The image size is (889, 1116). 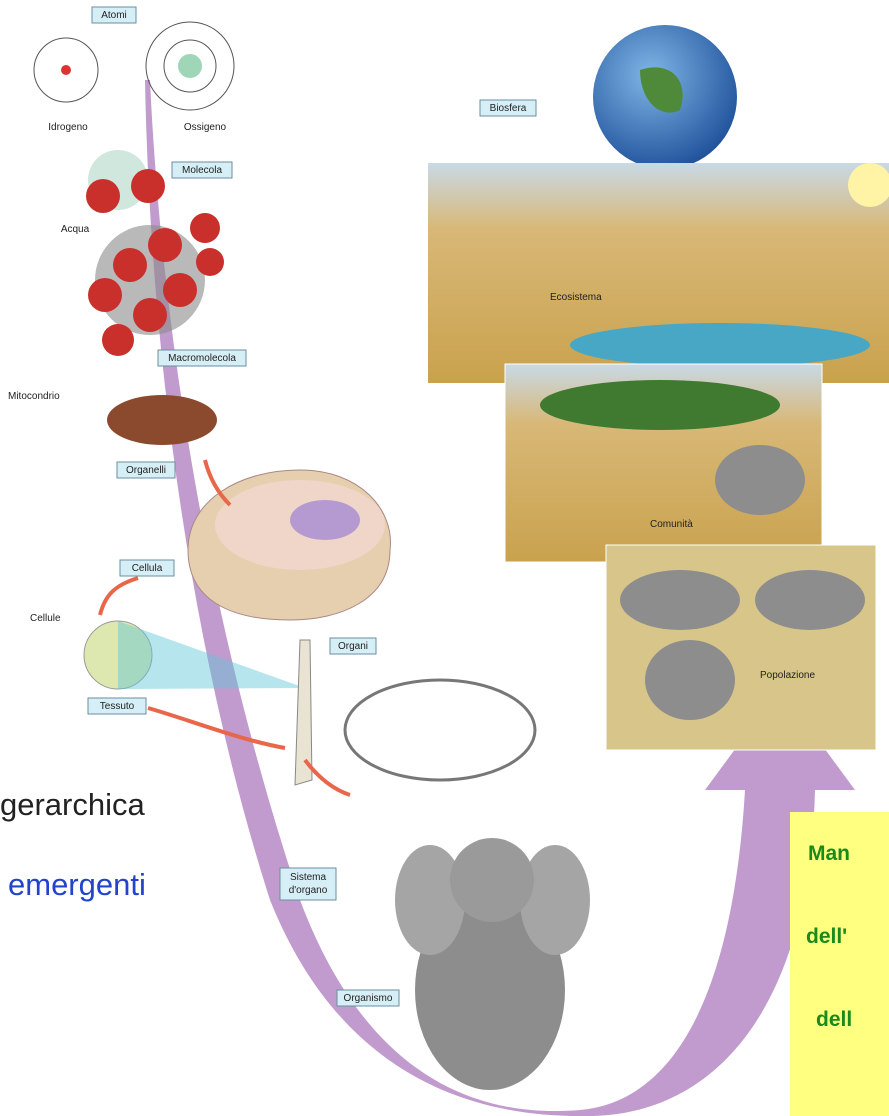 What do you see at coordinates (118, 655) in the screenshot?
I see `tissue` at bounding box center [118, 655].